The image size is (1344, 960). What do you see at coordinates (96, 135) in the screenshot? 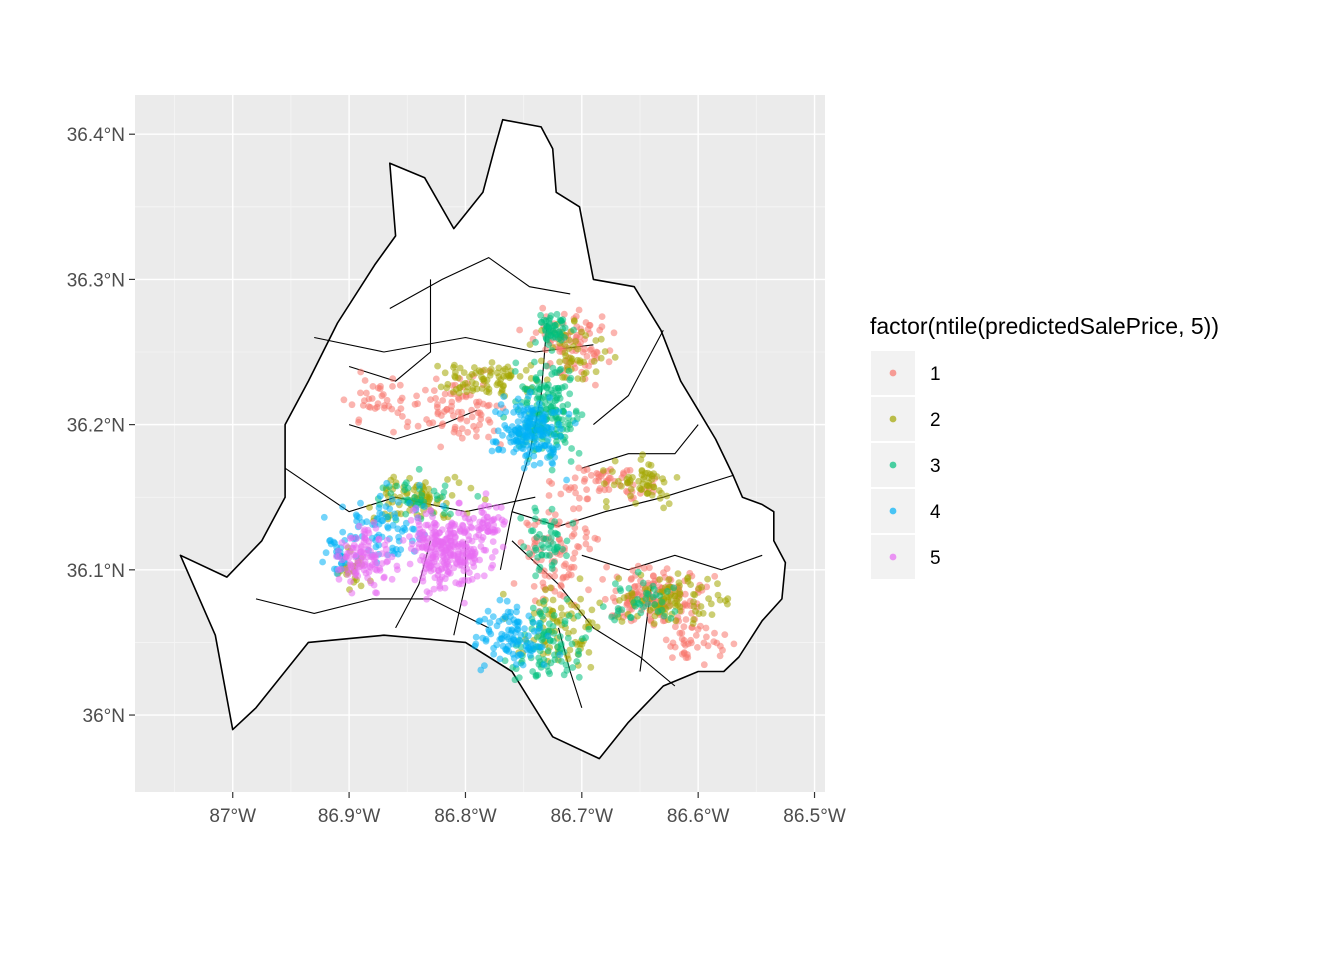
I see `y-tick-label: 36.4°N` at bounding box center [96, 135].